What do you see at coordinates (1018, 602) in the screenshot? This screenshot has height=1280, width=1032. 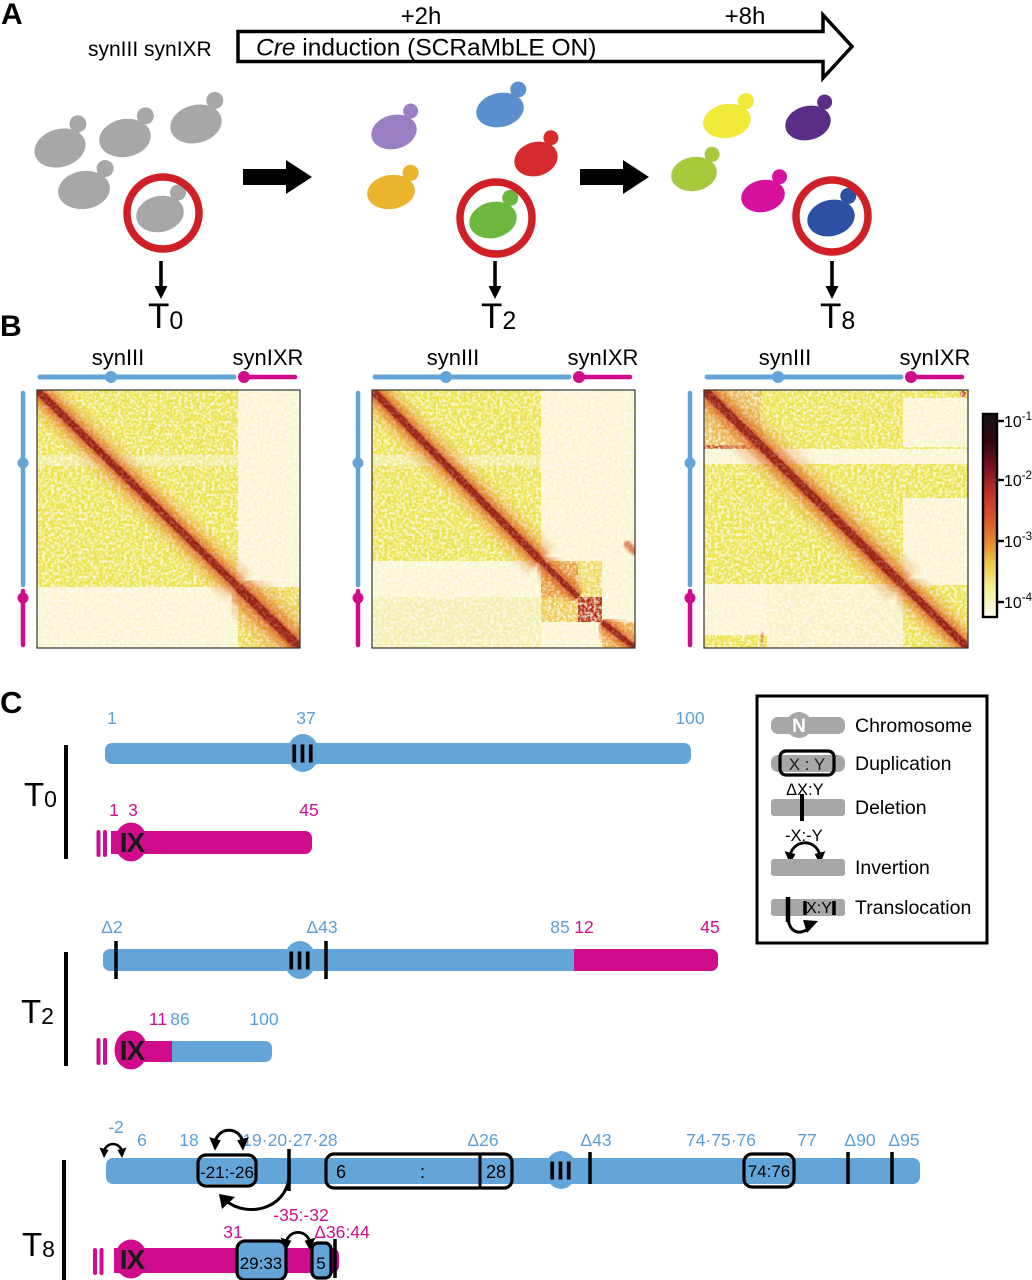 I see `svg-text: 10⁻⁴` at bounding box center [1018, 602].